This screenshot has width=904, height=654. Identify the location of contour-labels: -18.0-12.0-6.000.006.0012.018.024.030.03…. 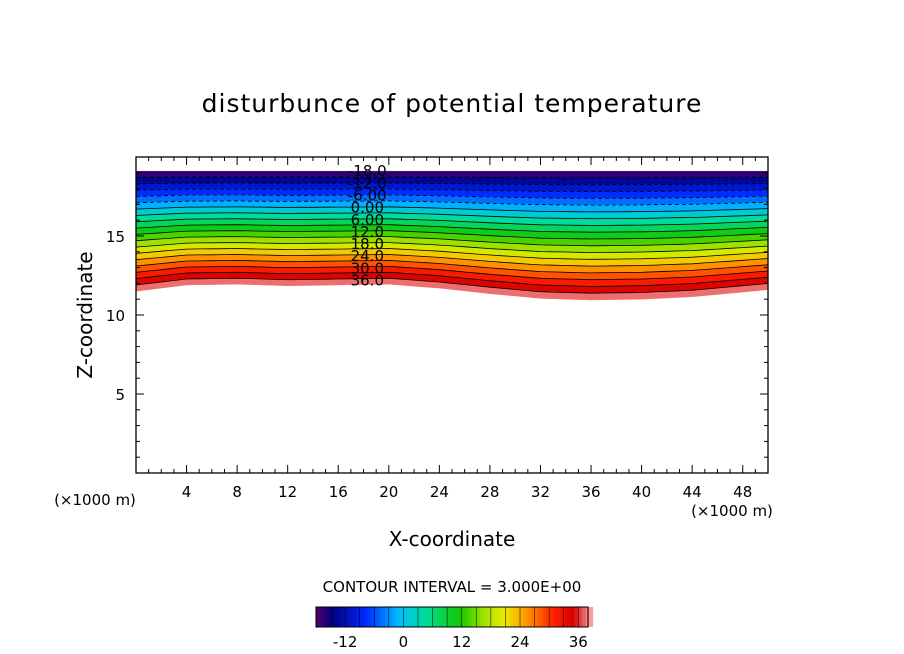
(367, 225).